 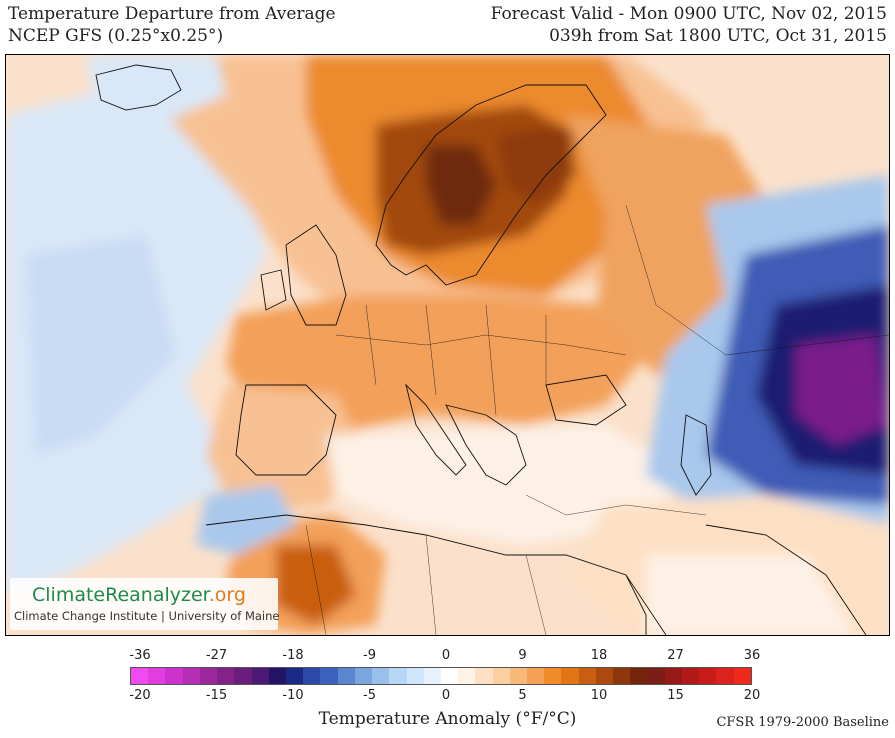 I want to click on climate-reanalyzer-logo: ClimateReanalyzer.org, so click(x=139, y=595).